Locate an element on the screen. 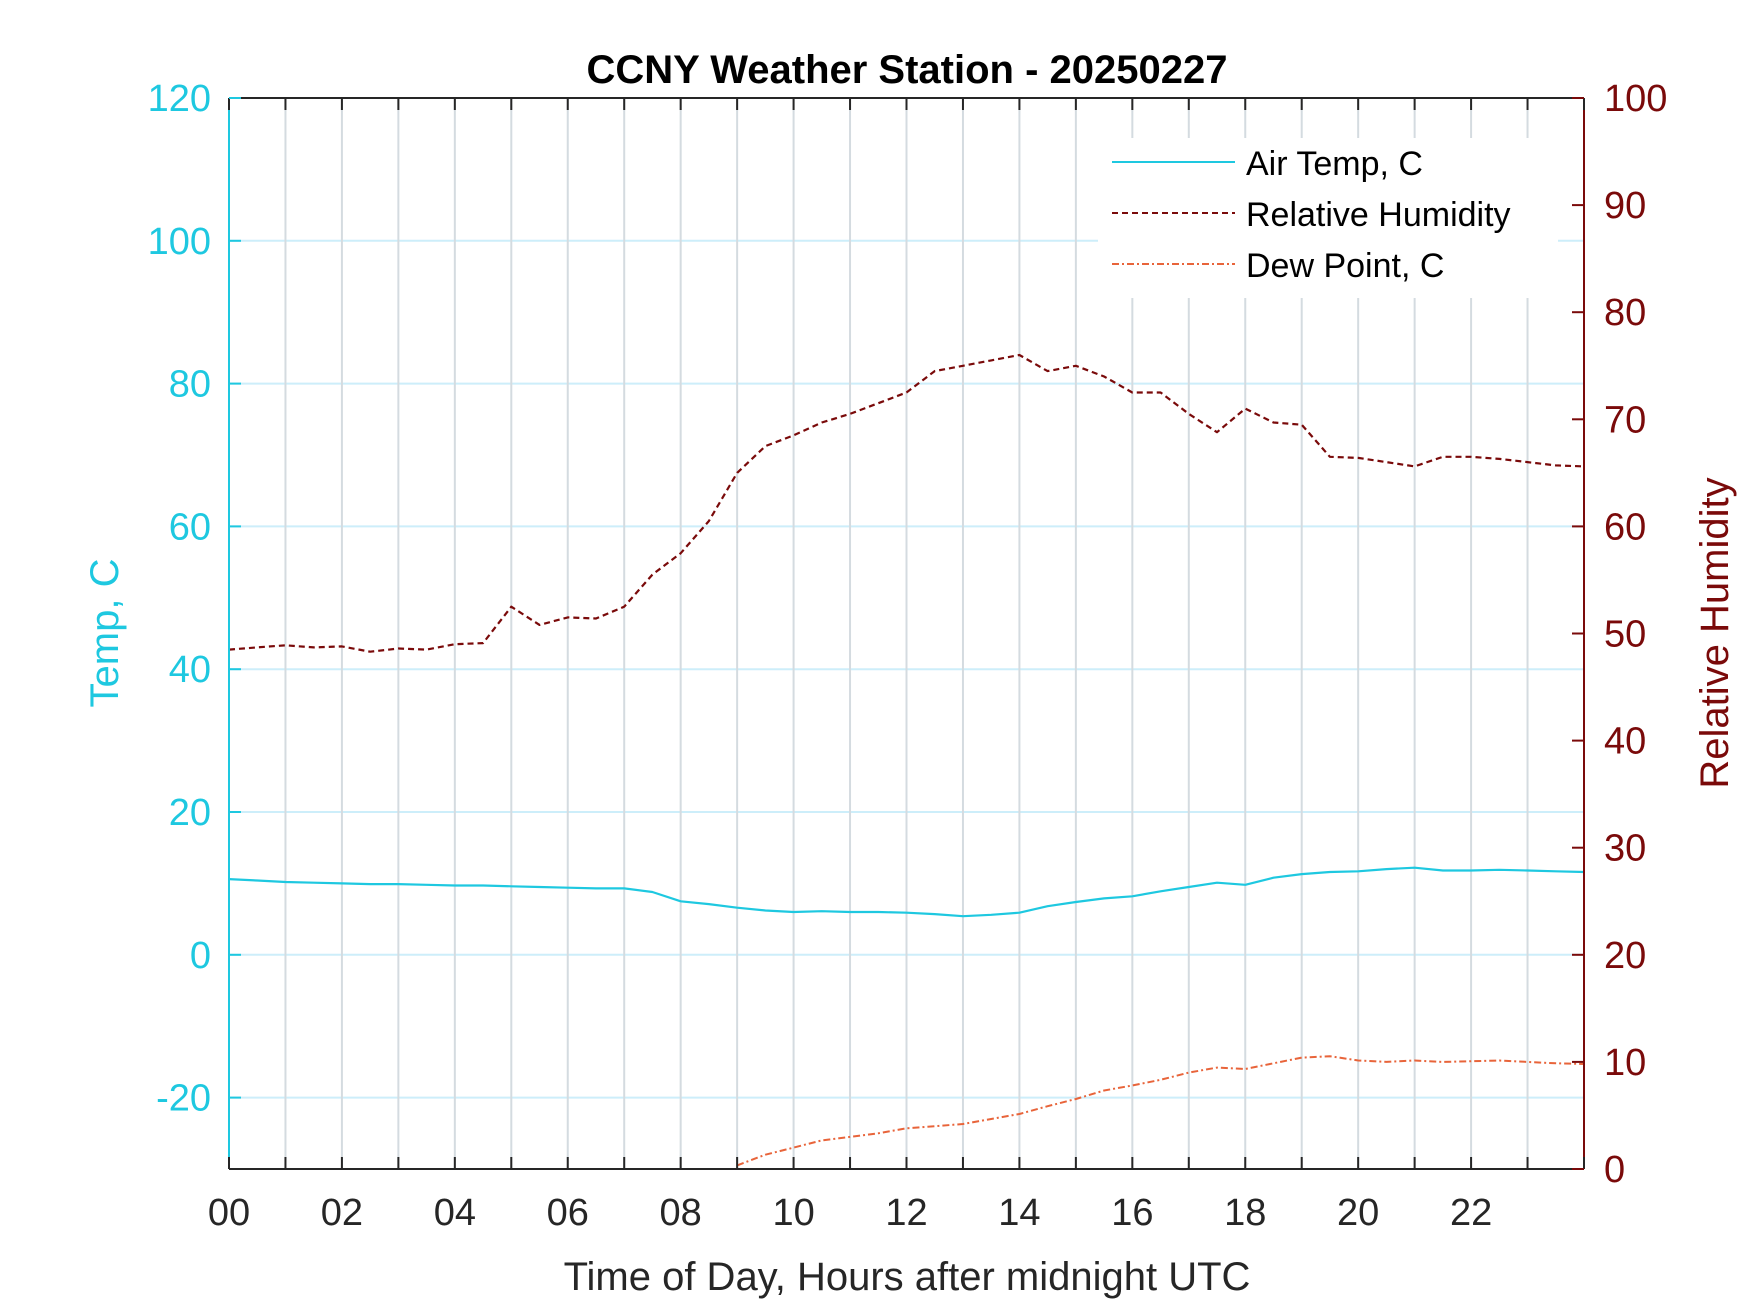  x-tick-label: 18 is located at coordinates (1245, 1213).